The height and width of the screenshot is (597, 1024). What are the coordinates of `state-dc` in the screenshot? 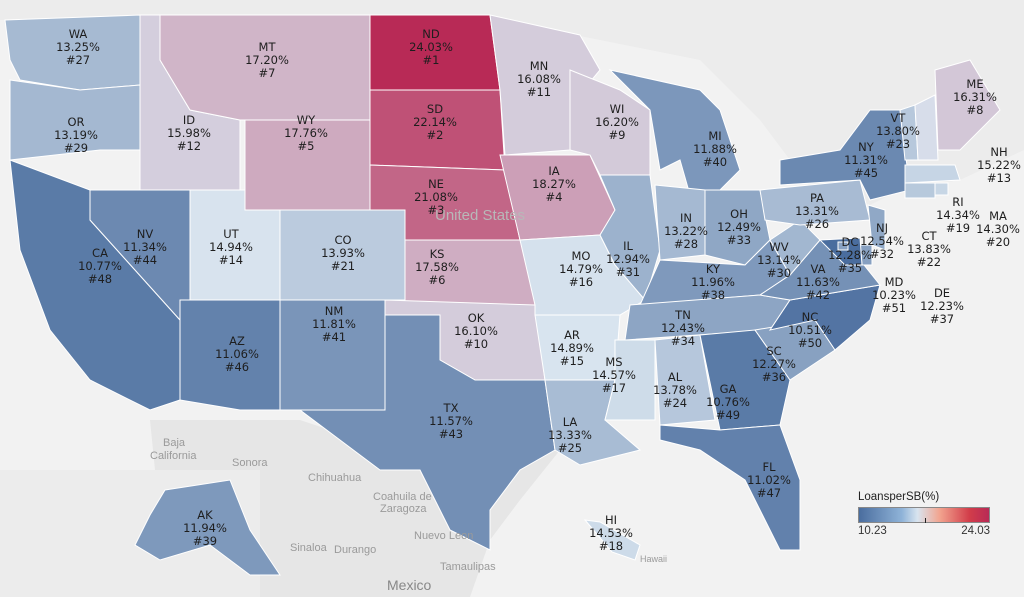 It's located at (843, 246).